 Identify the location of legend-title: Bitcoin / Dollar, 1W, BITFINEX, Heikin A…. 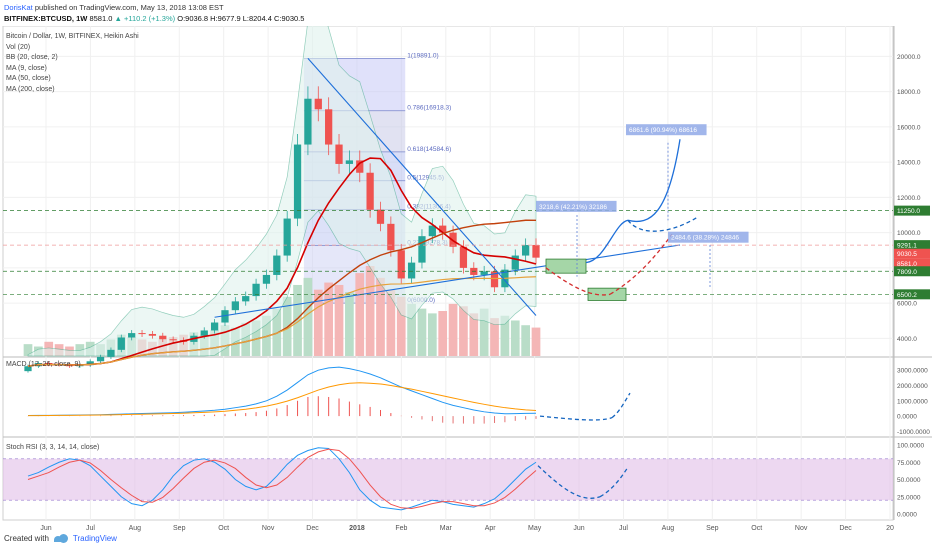
(72, 36).